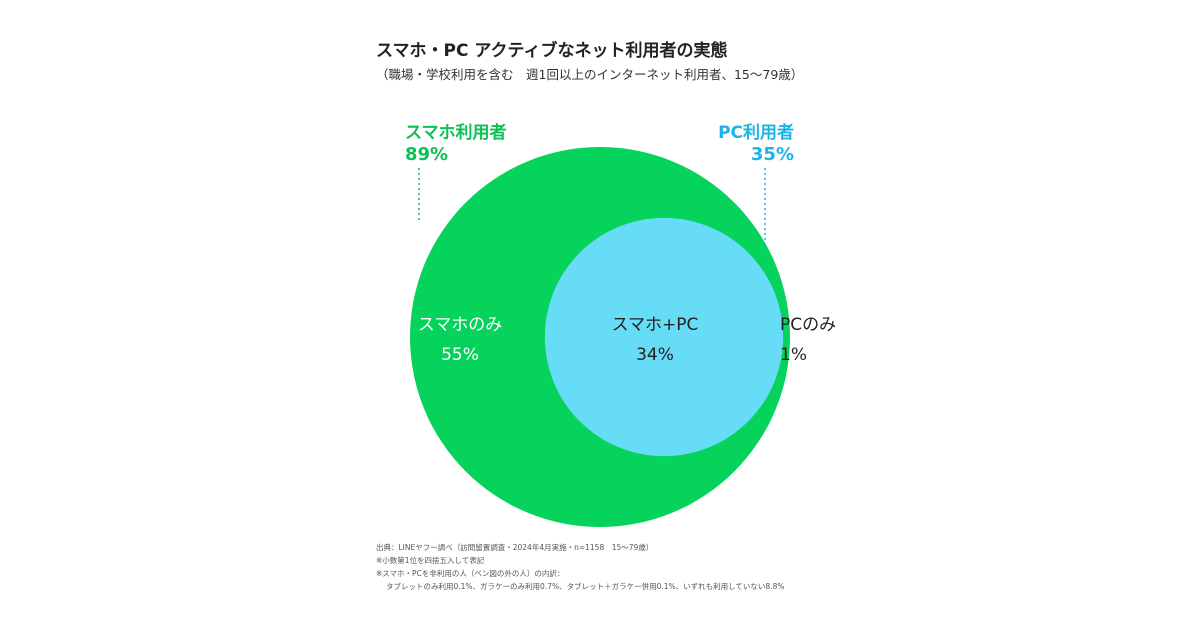 The image size is (1200, 630). What do you see at coordinates (470, 573) in the screenshot?
I see `breakdown-note-title: ※スマホ・PCを非利用の人（ベン図の外の人）の内訳：` at bounding box center [470, 573].